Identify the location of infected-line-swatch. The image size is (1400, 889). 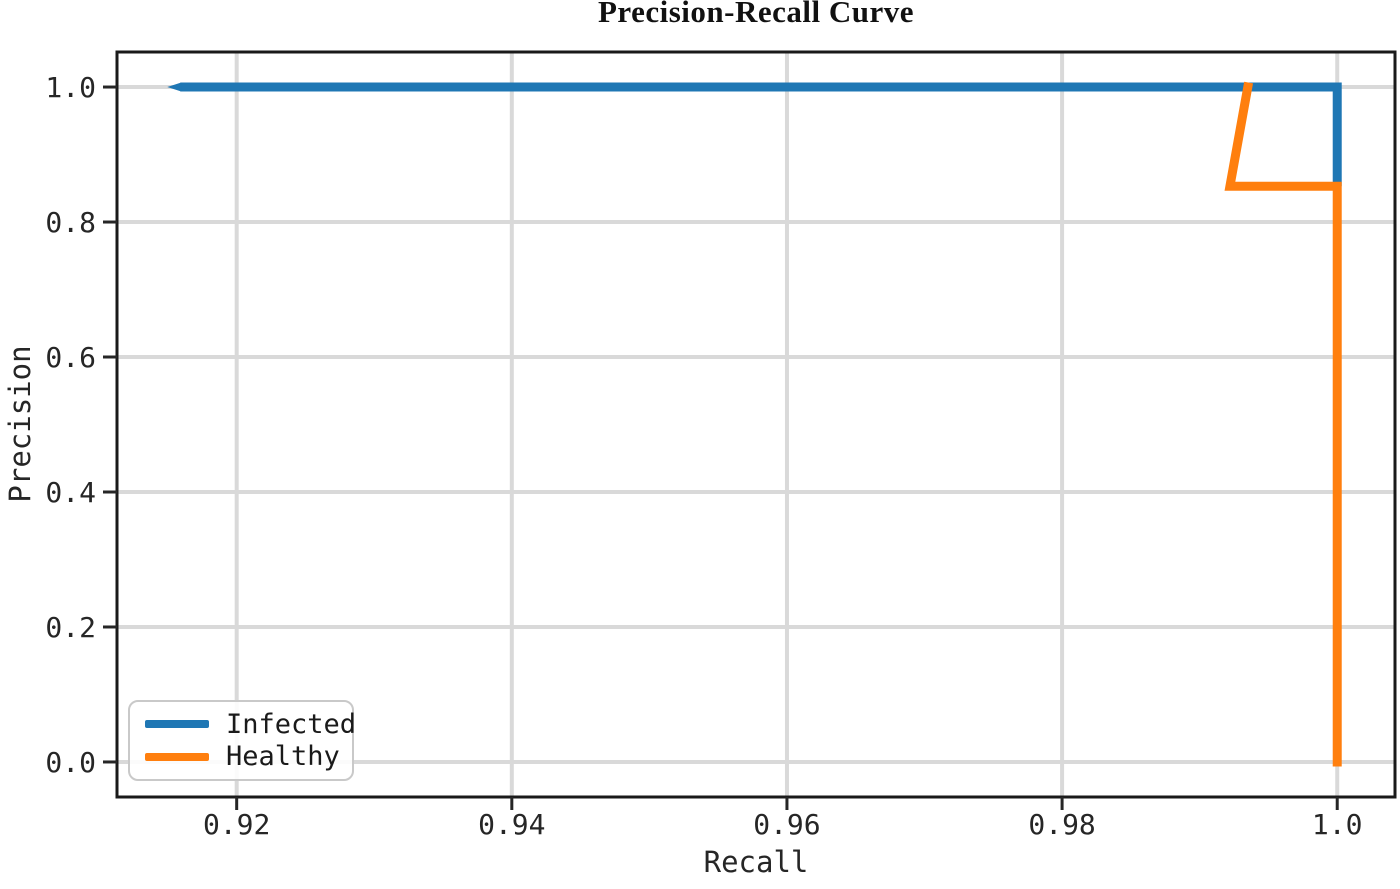
(177, 724).